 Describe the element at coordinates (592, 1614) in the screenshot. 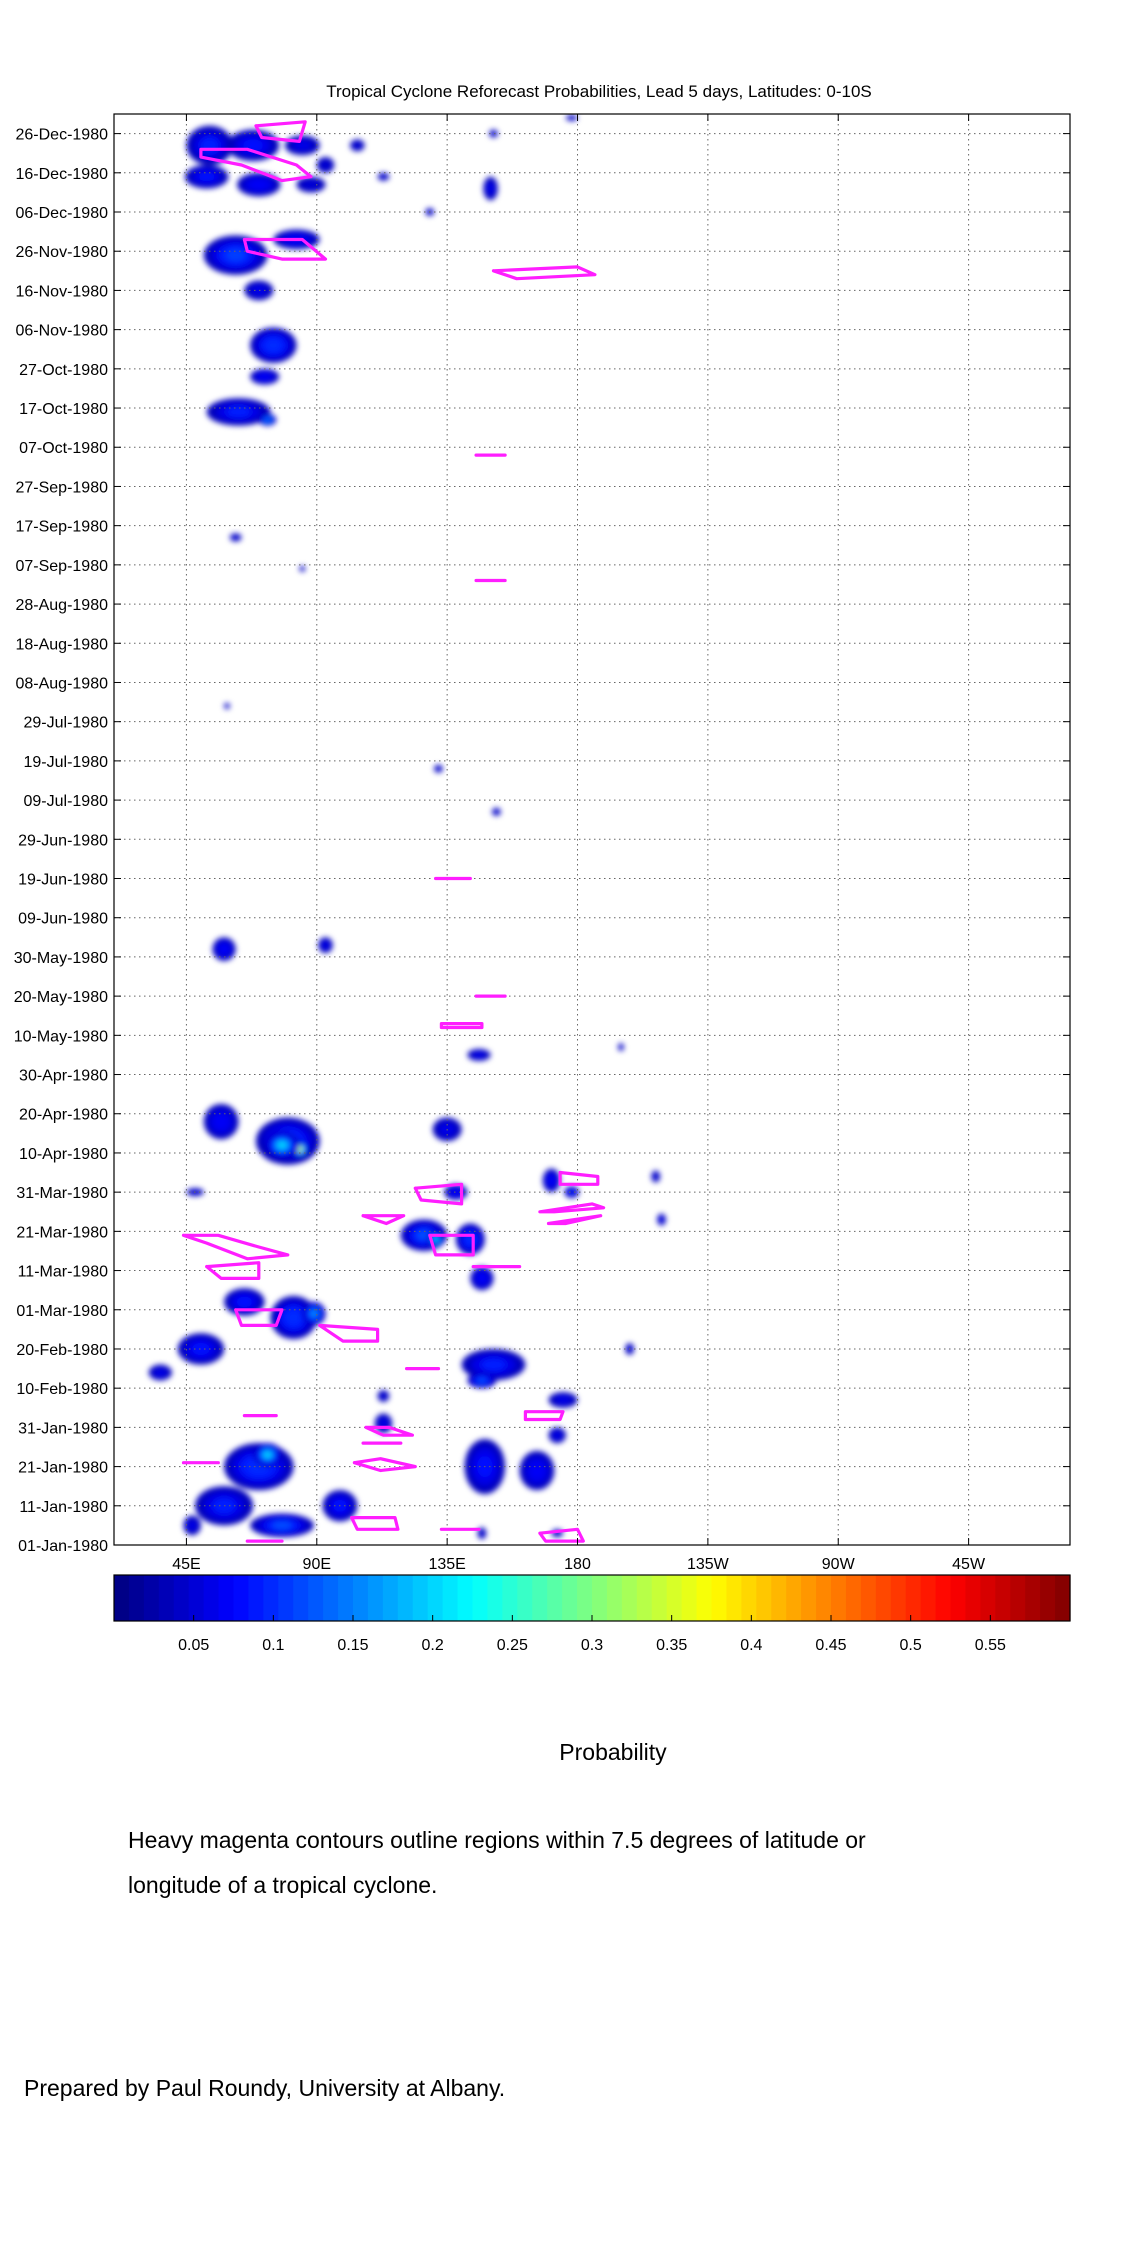

I see `colorbar: 0.05 0.1 0.15 0.2 0.25 0.3 0.35 0.4 0.45 0.5 0.55` at that location.